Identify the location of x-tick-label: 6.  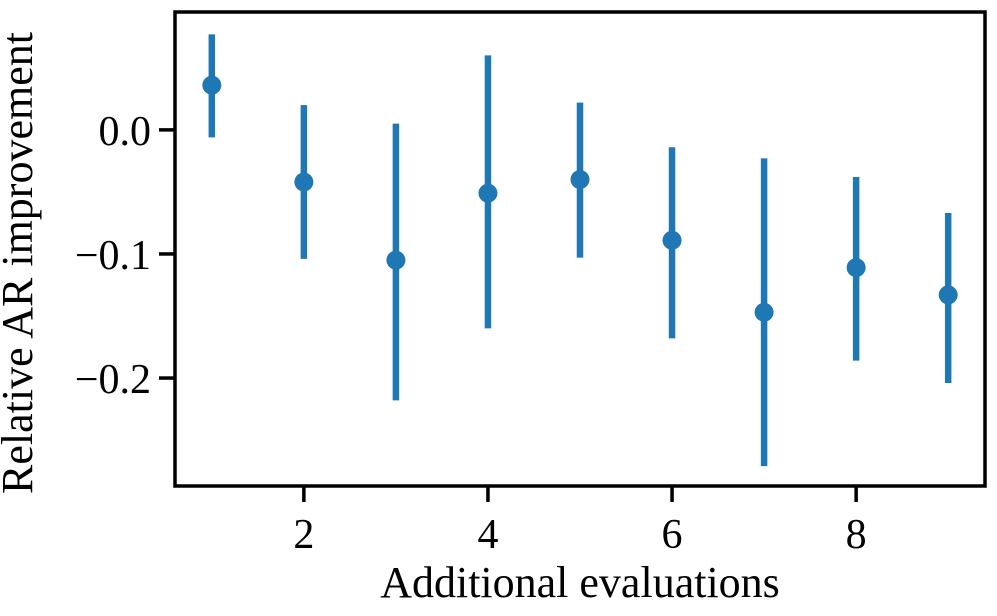
(672, 535).